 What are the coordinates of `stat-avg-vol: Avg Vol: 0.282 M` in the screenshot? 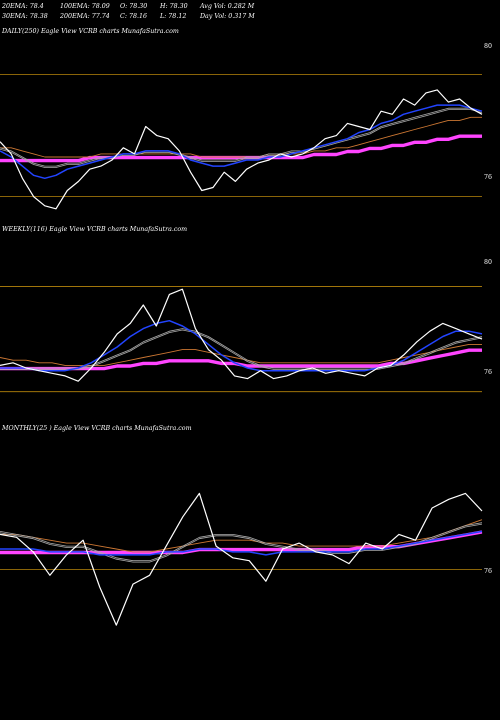 It's located at (227, 6).